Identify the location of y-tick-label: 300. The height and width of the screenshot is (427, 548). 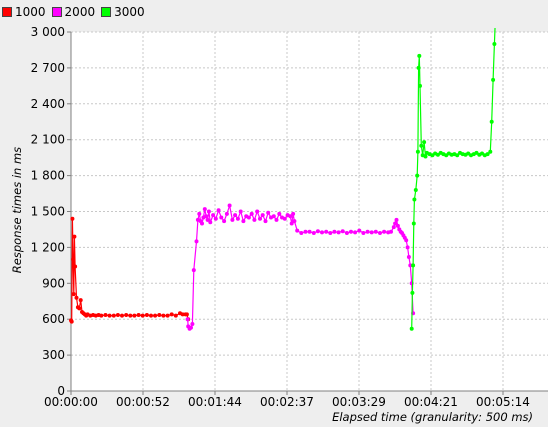
(53, 355).